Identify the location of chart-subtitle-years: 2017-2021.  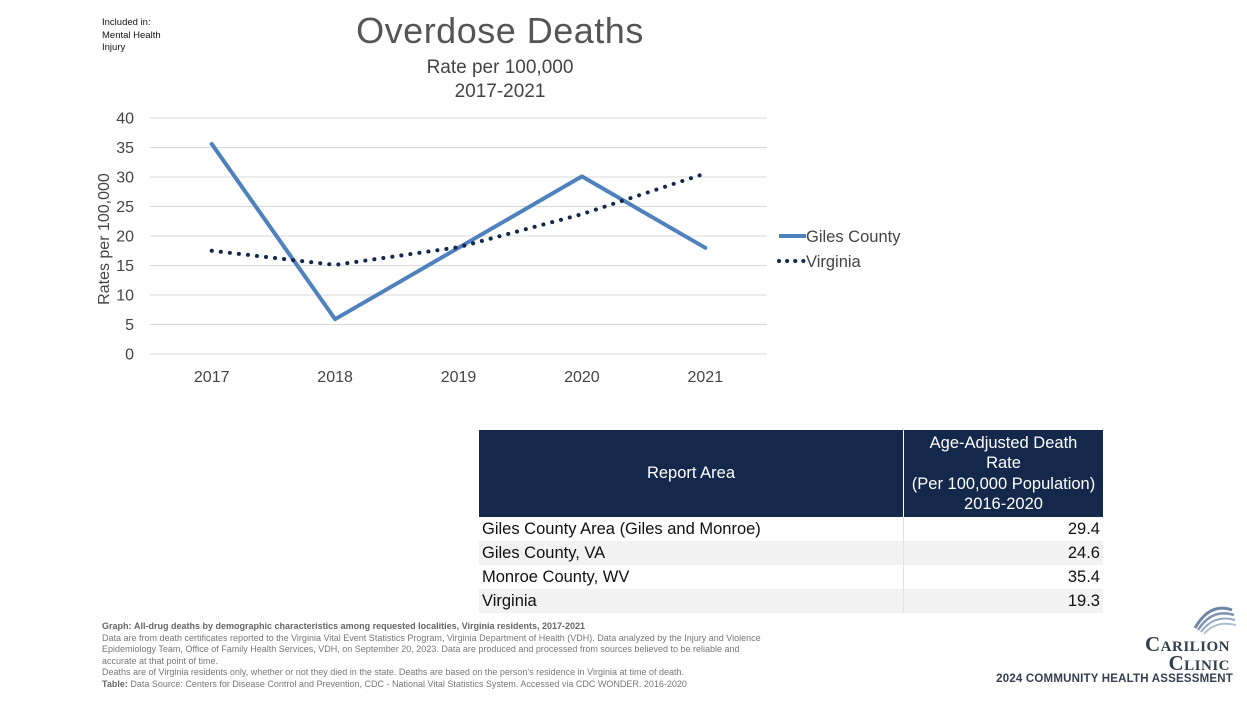
(500, 91).